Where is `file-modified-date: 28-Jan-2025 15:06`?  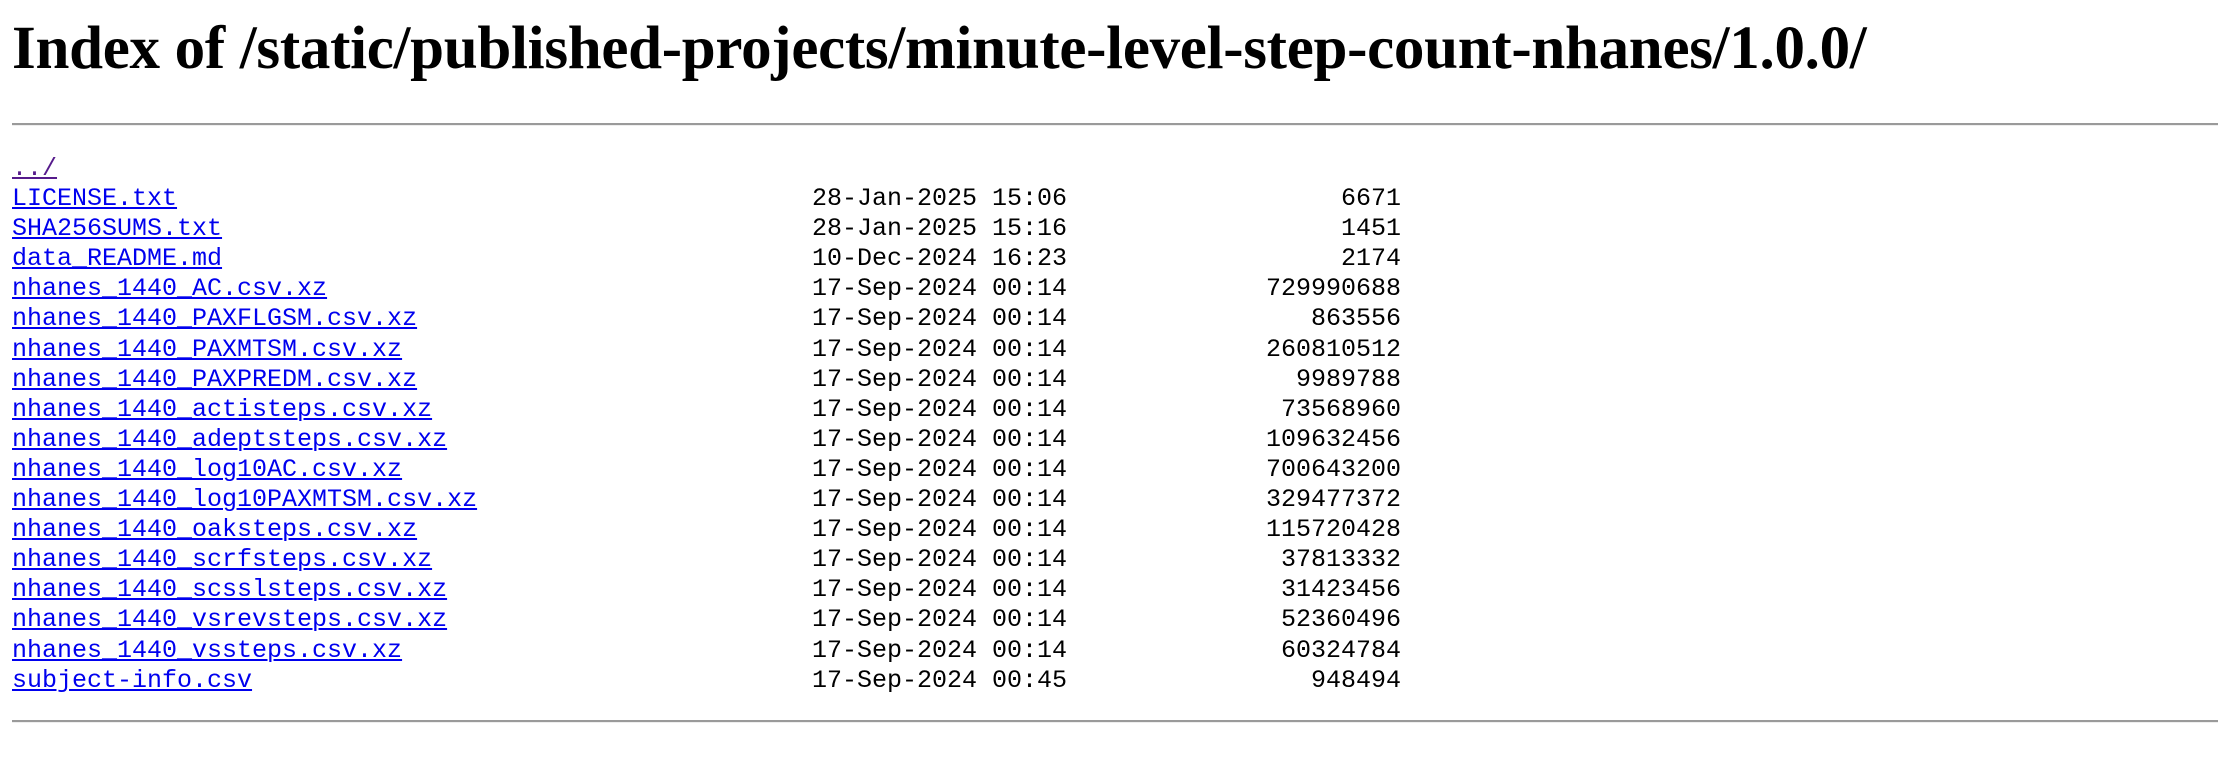
file-modified-date: 28-Jan-2025 15:06 is located at coordinates (940, 199).